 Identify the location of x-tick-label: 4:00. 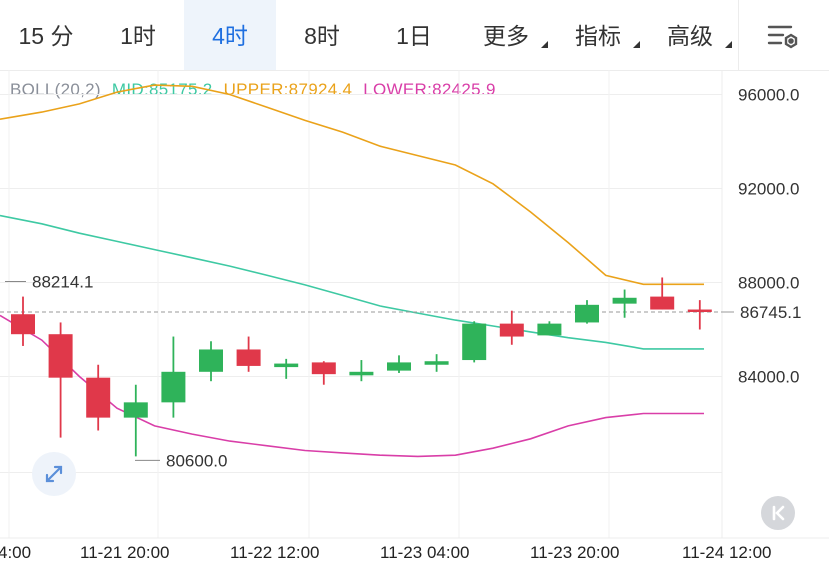
(15, 552).